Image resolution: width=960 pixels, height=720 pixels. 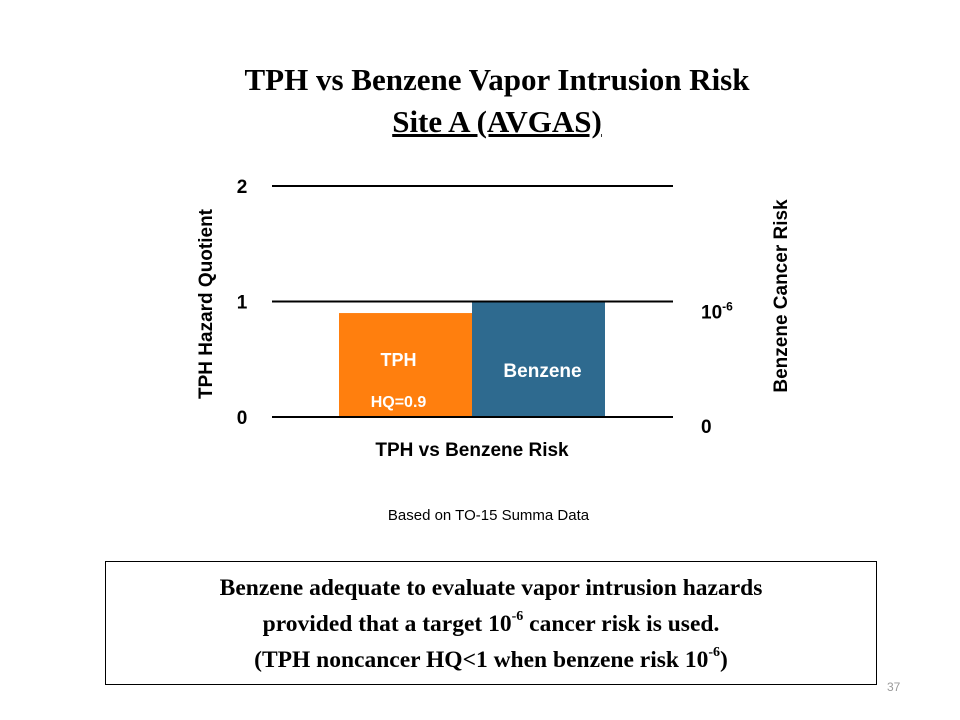 What do you see at coordinates (538, 359) in the screenshot?
I see `bar-benzene` at bounding box center [538, 359].